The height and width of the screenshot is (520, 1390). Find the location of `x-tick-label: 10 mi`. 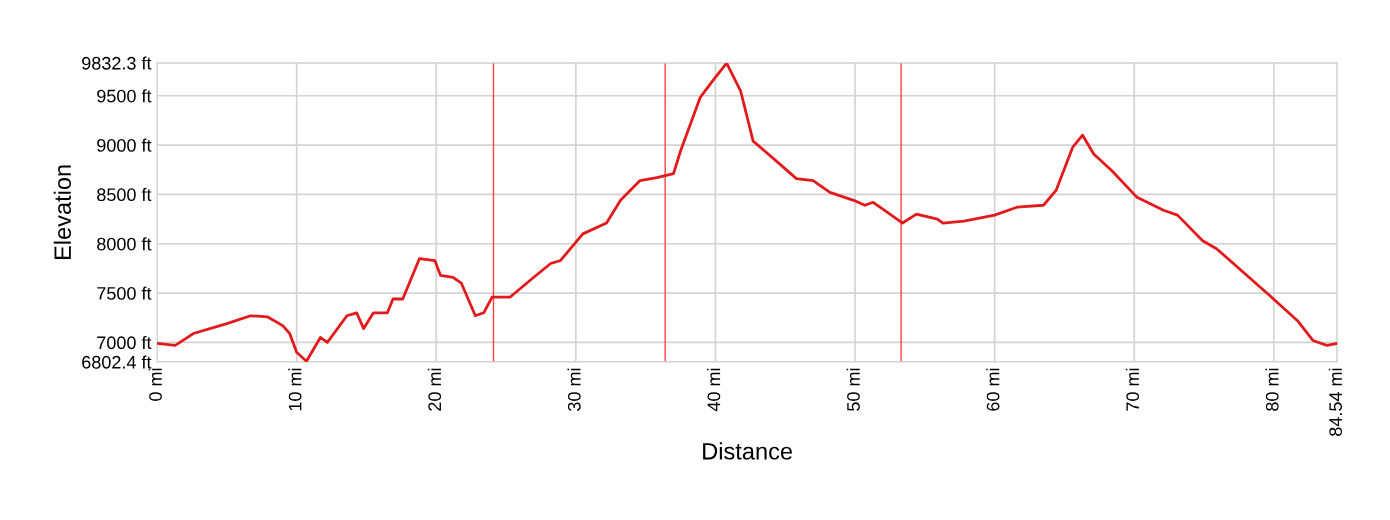

x-tick-label: 10 mi is located at coordinates (295, 389).